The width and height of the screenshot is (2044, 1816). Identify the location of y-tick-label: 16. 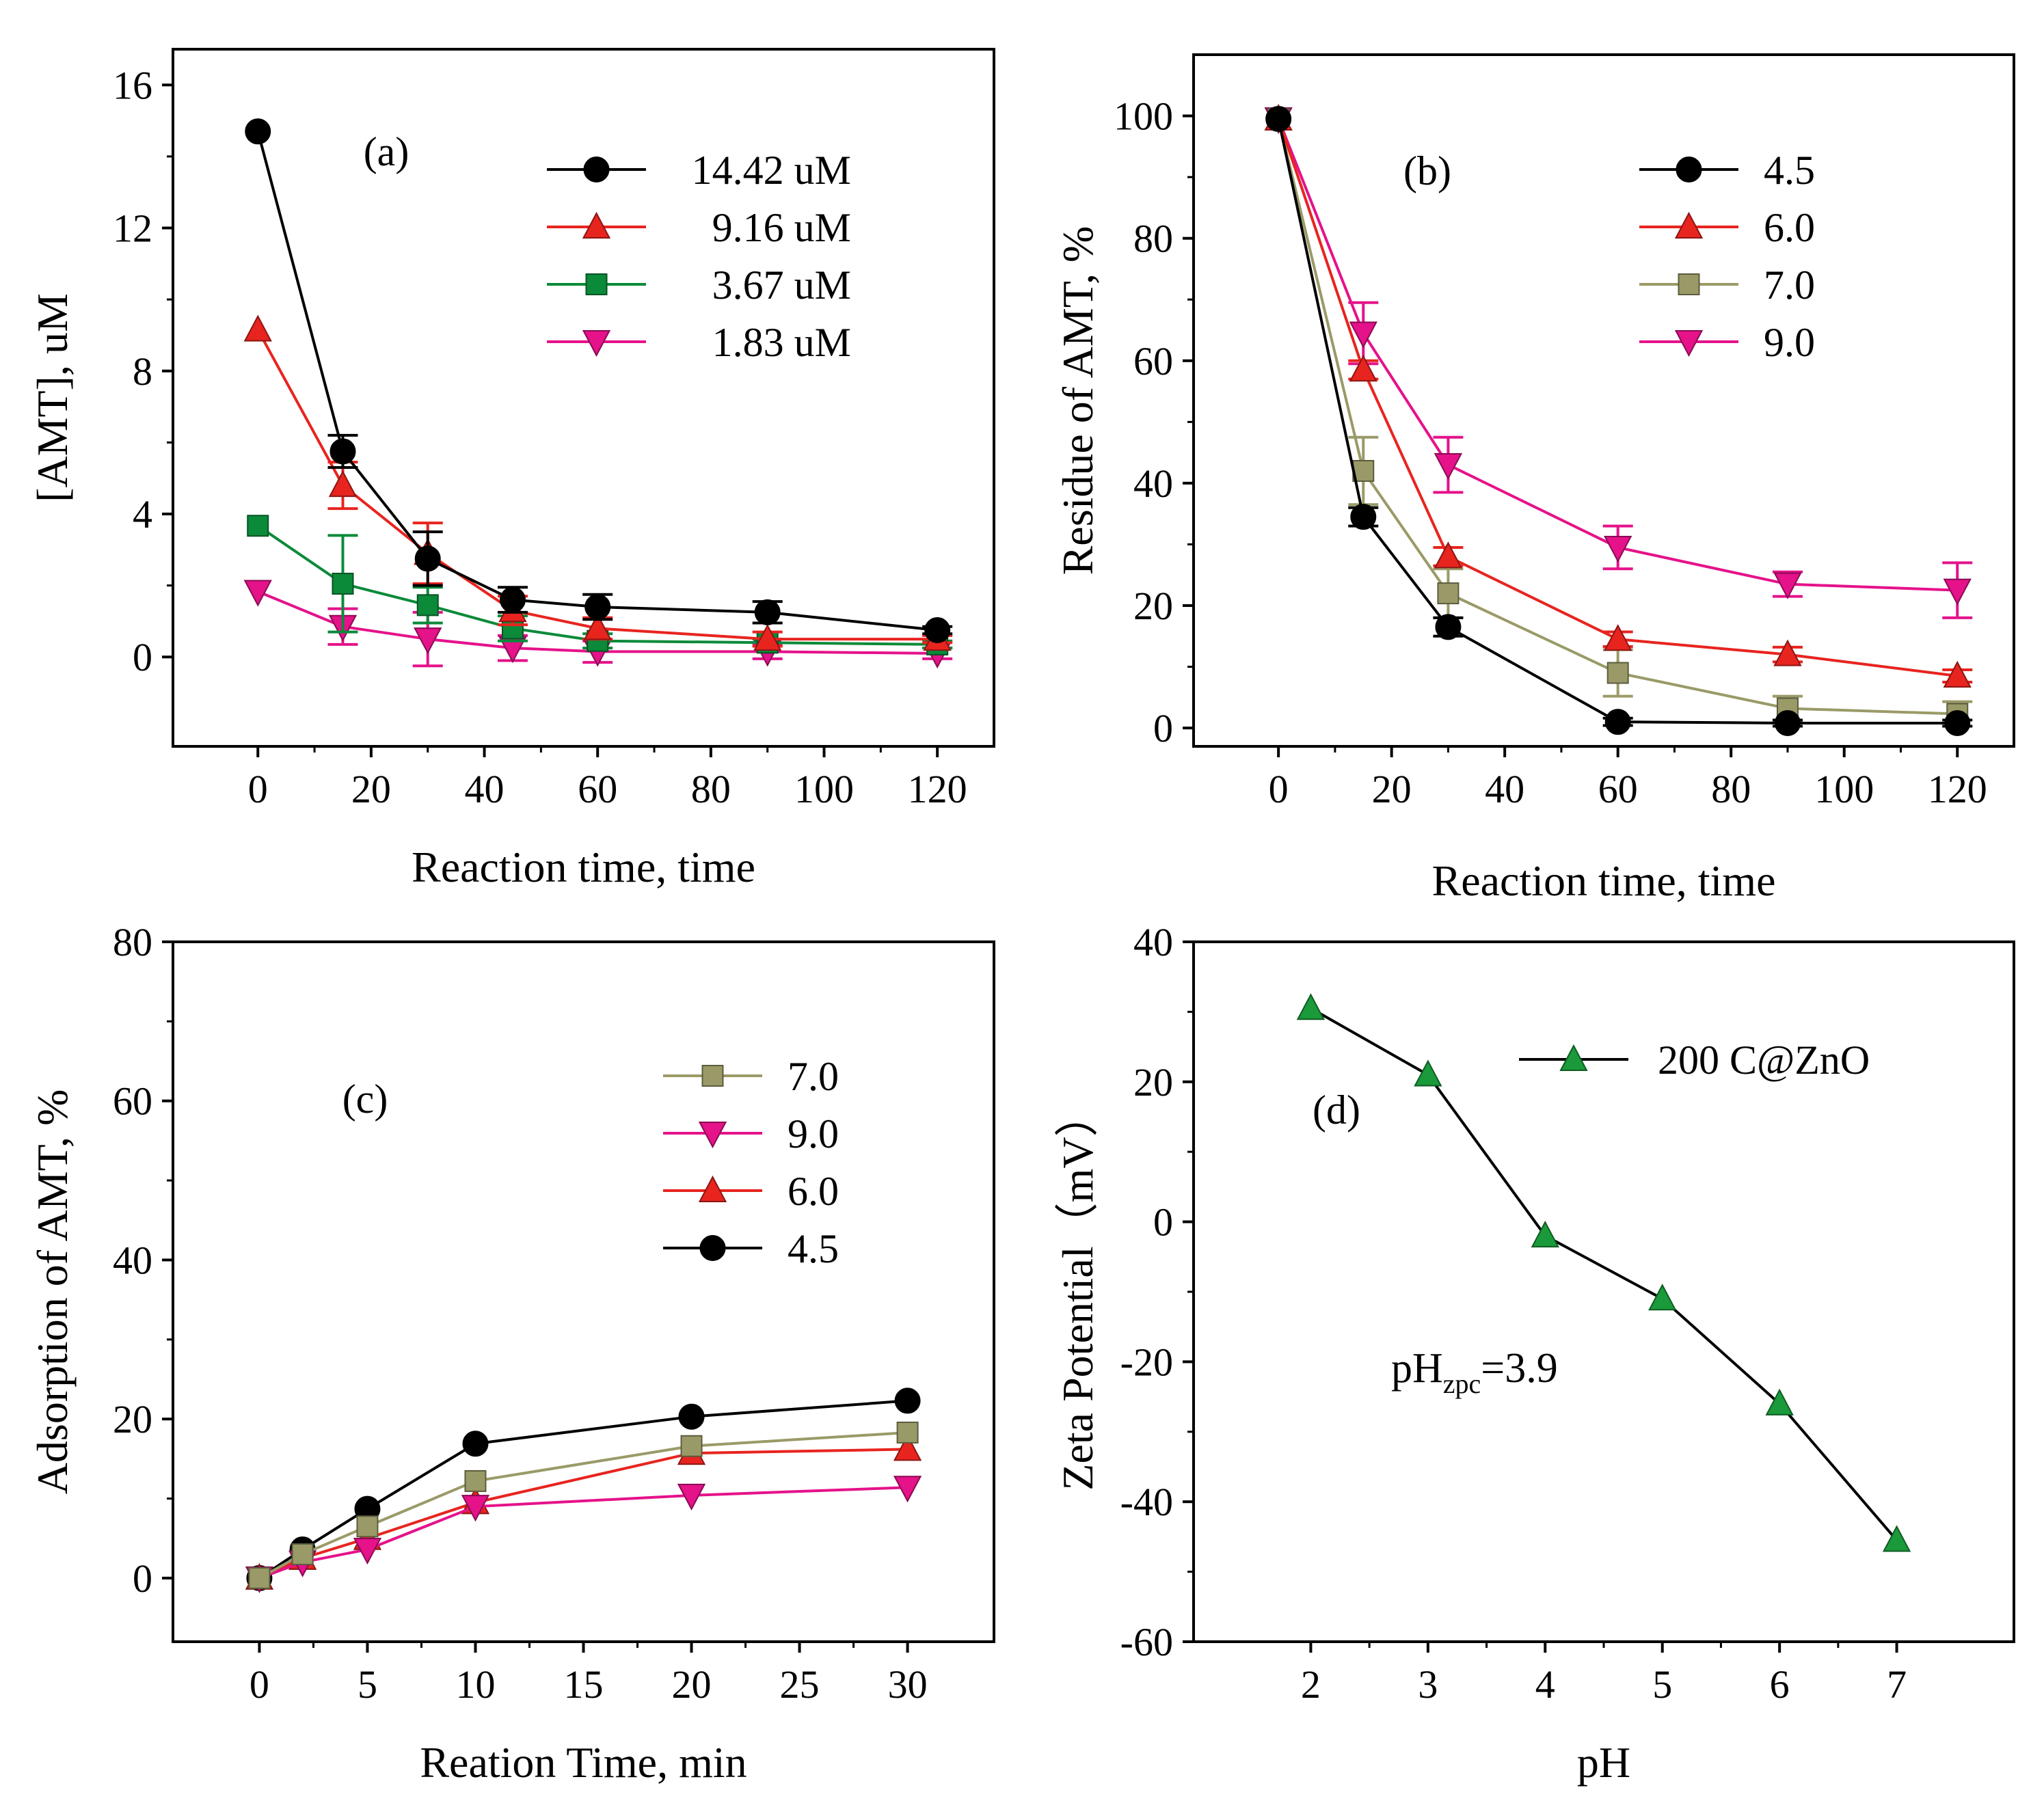
(132, 85).